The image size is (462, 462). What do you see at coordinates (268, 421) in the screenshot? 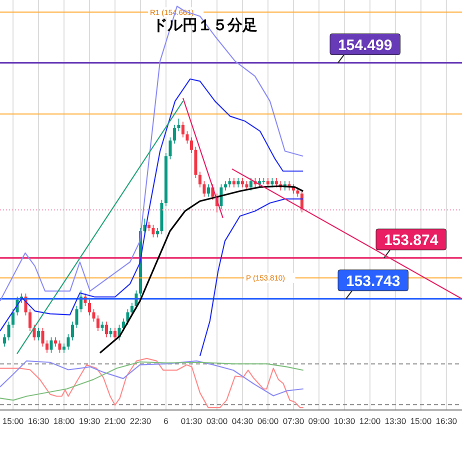
I see `x-tick-label: 06:00` at bounding box center [268, 421].